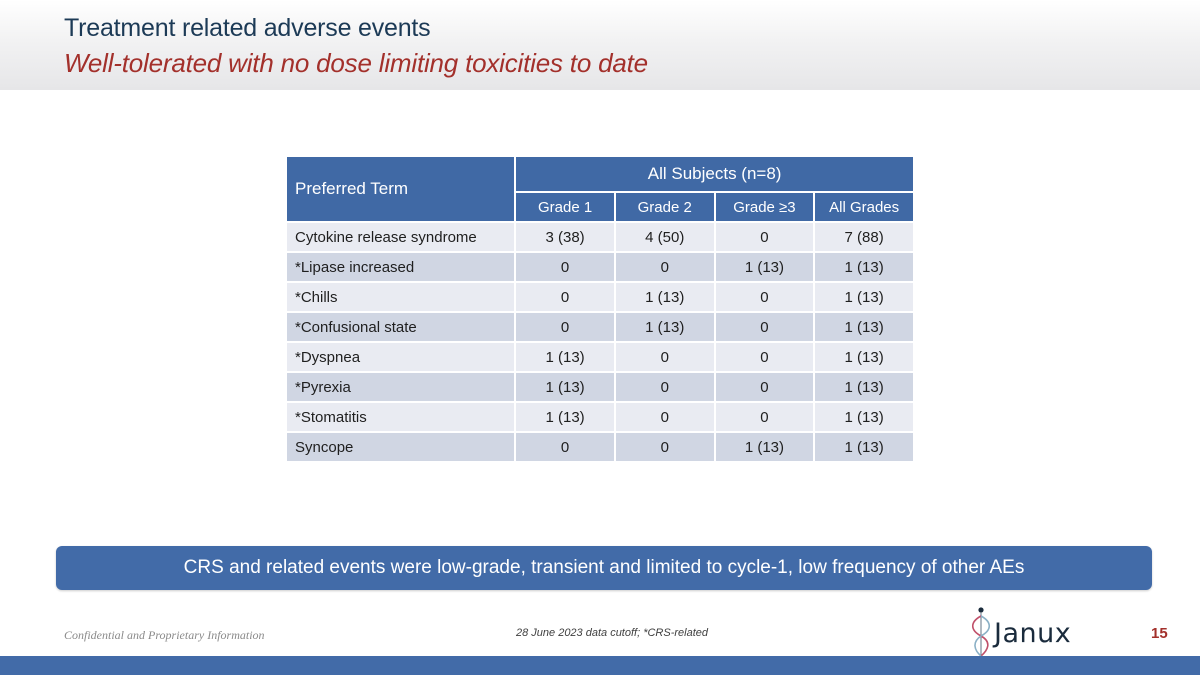 This screenshot has height=675, width=1200. What do you see at coordinates (400, 297) in the screenshot?
I see `term-cell: *Chills` at bounding box center [400, 297].